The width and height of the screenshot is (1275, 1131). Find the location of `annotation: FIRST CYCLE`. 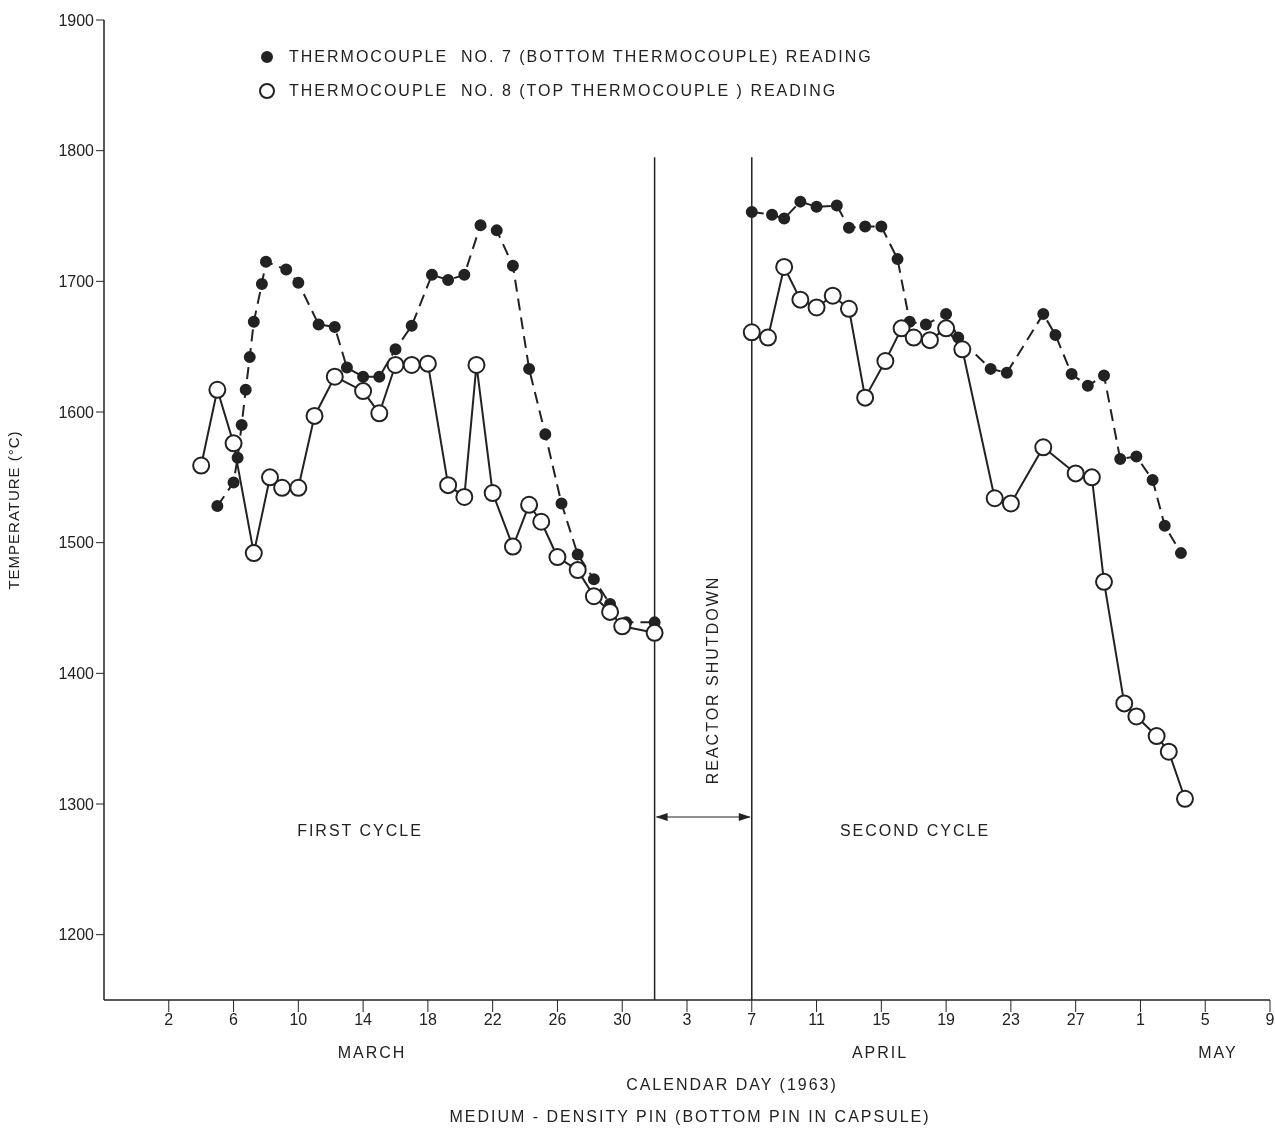

annotation: FIRST CYCLE is located at coordinates (360, 830).